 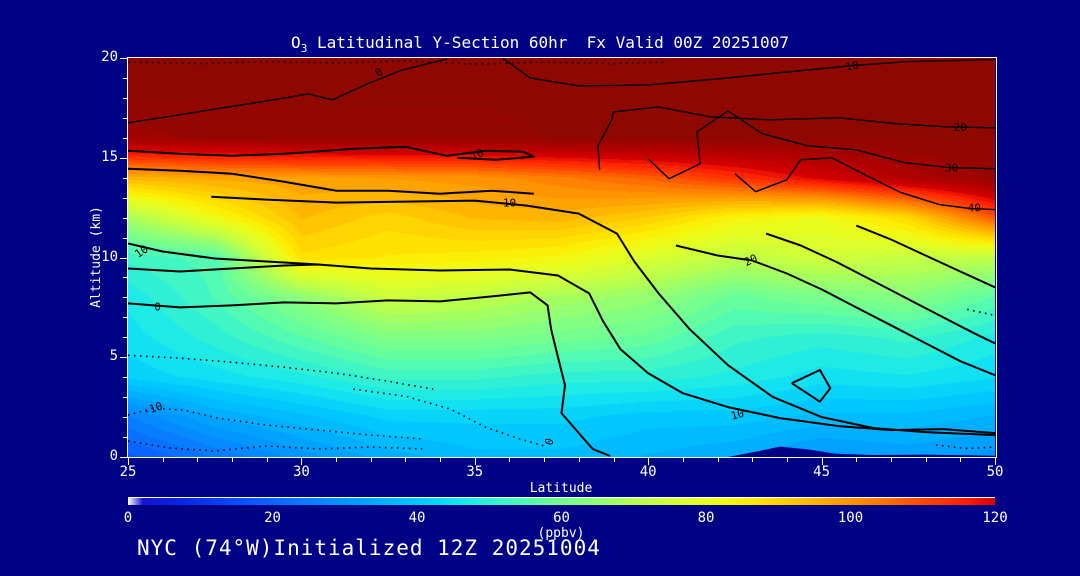 What do you see at coordinates (128, 518) in the screenshot?
I see `colorbar-tick-label: 0` at bounding box center [128, 518].